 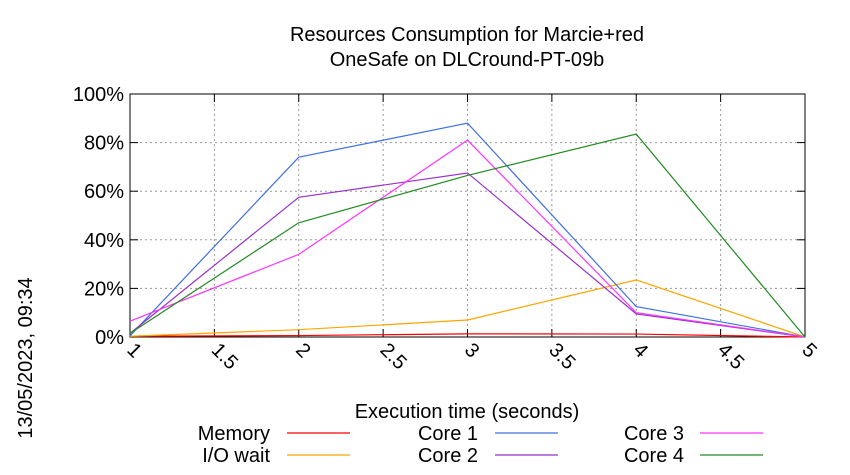 I want to click on legend-label-core-2: Core 2, so click(x=448, y=456).